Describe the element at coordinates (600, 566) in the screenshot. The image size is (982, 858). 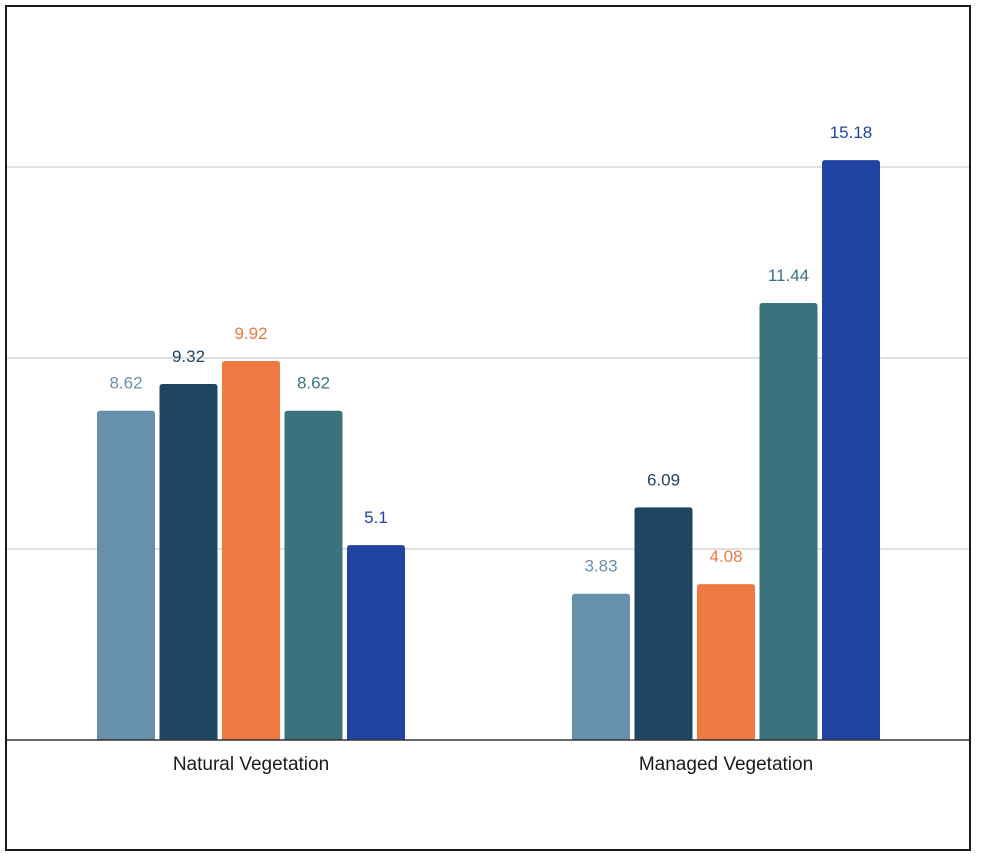
I see `value-label-managed-series-1: 3.83` at that location.